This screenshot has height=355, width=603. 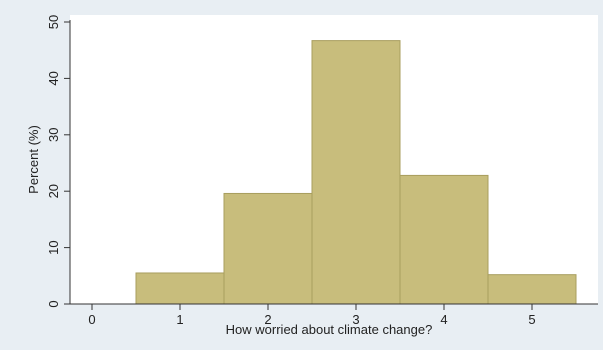 What do you see at coordinates (53, 303) in the screenshot?
I see `y-tick-label: 0` at bounding box center [53, 303].